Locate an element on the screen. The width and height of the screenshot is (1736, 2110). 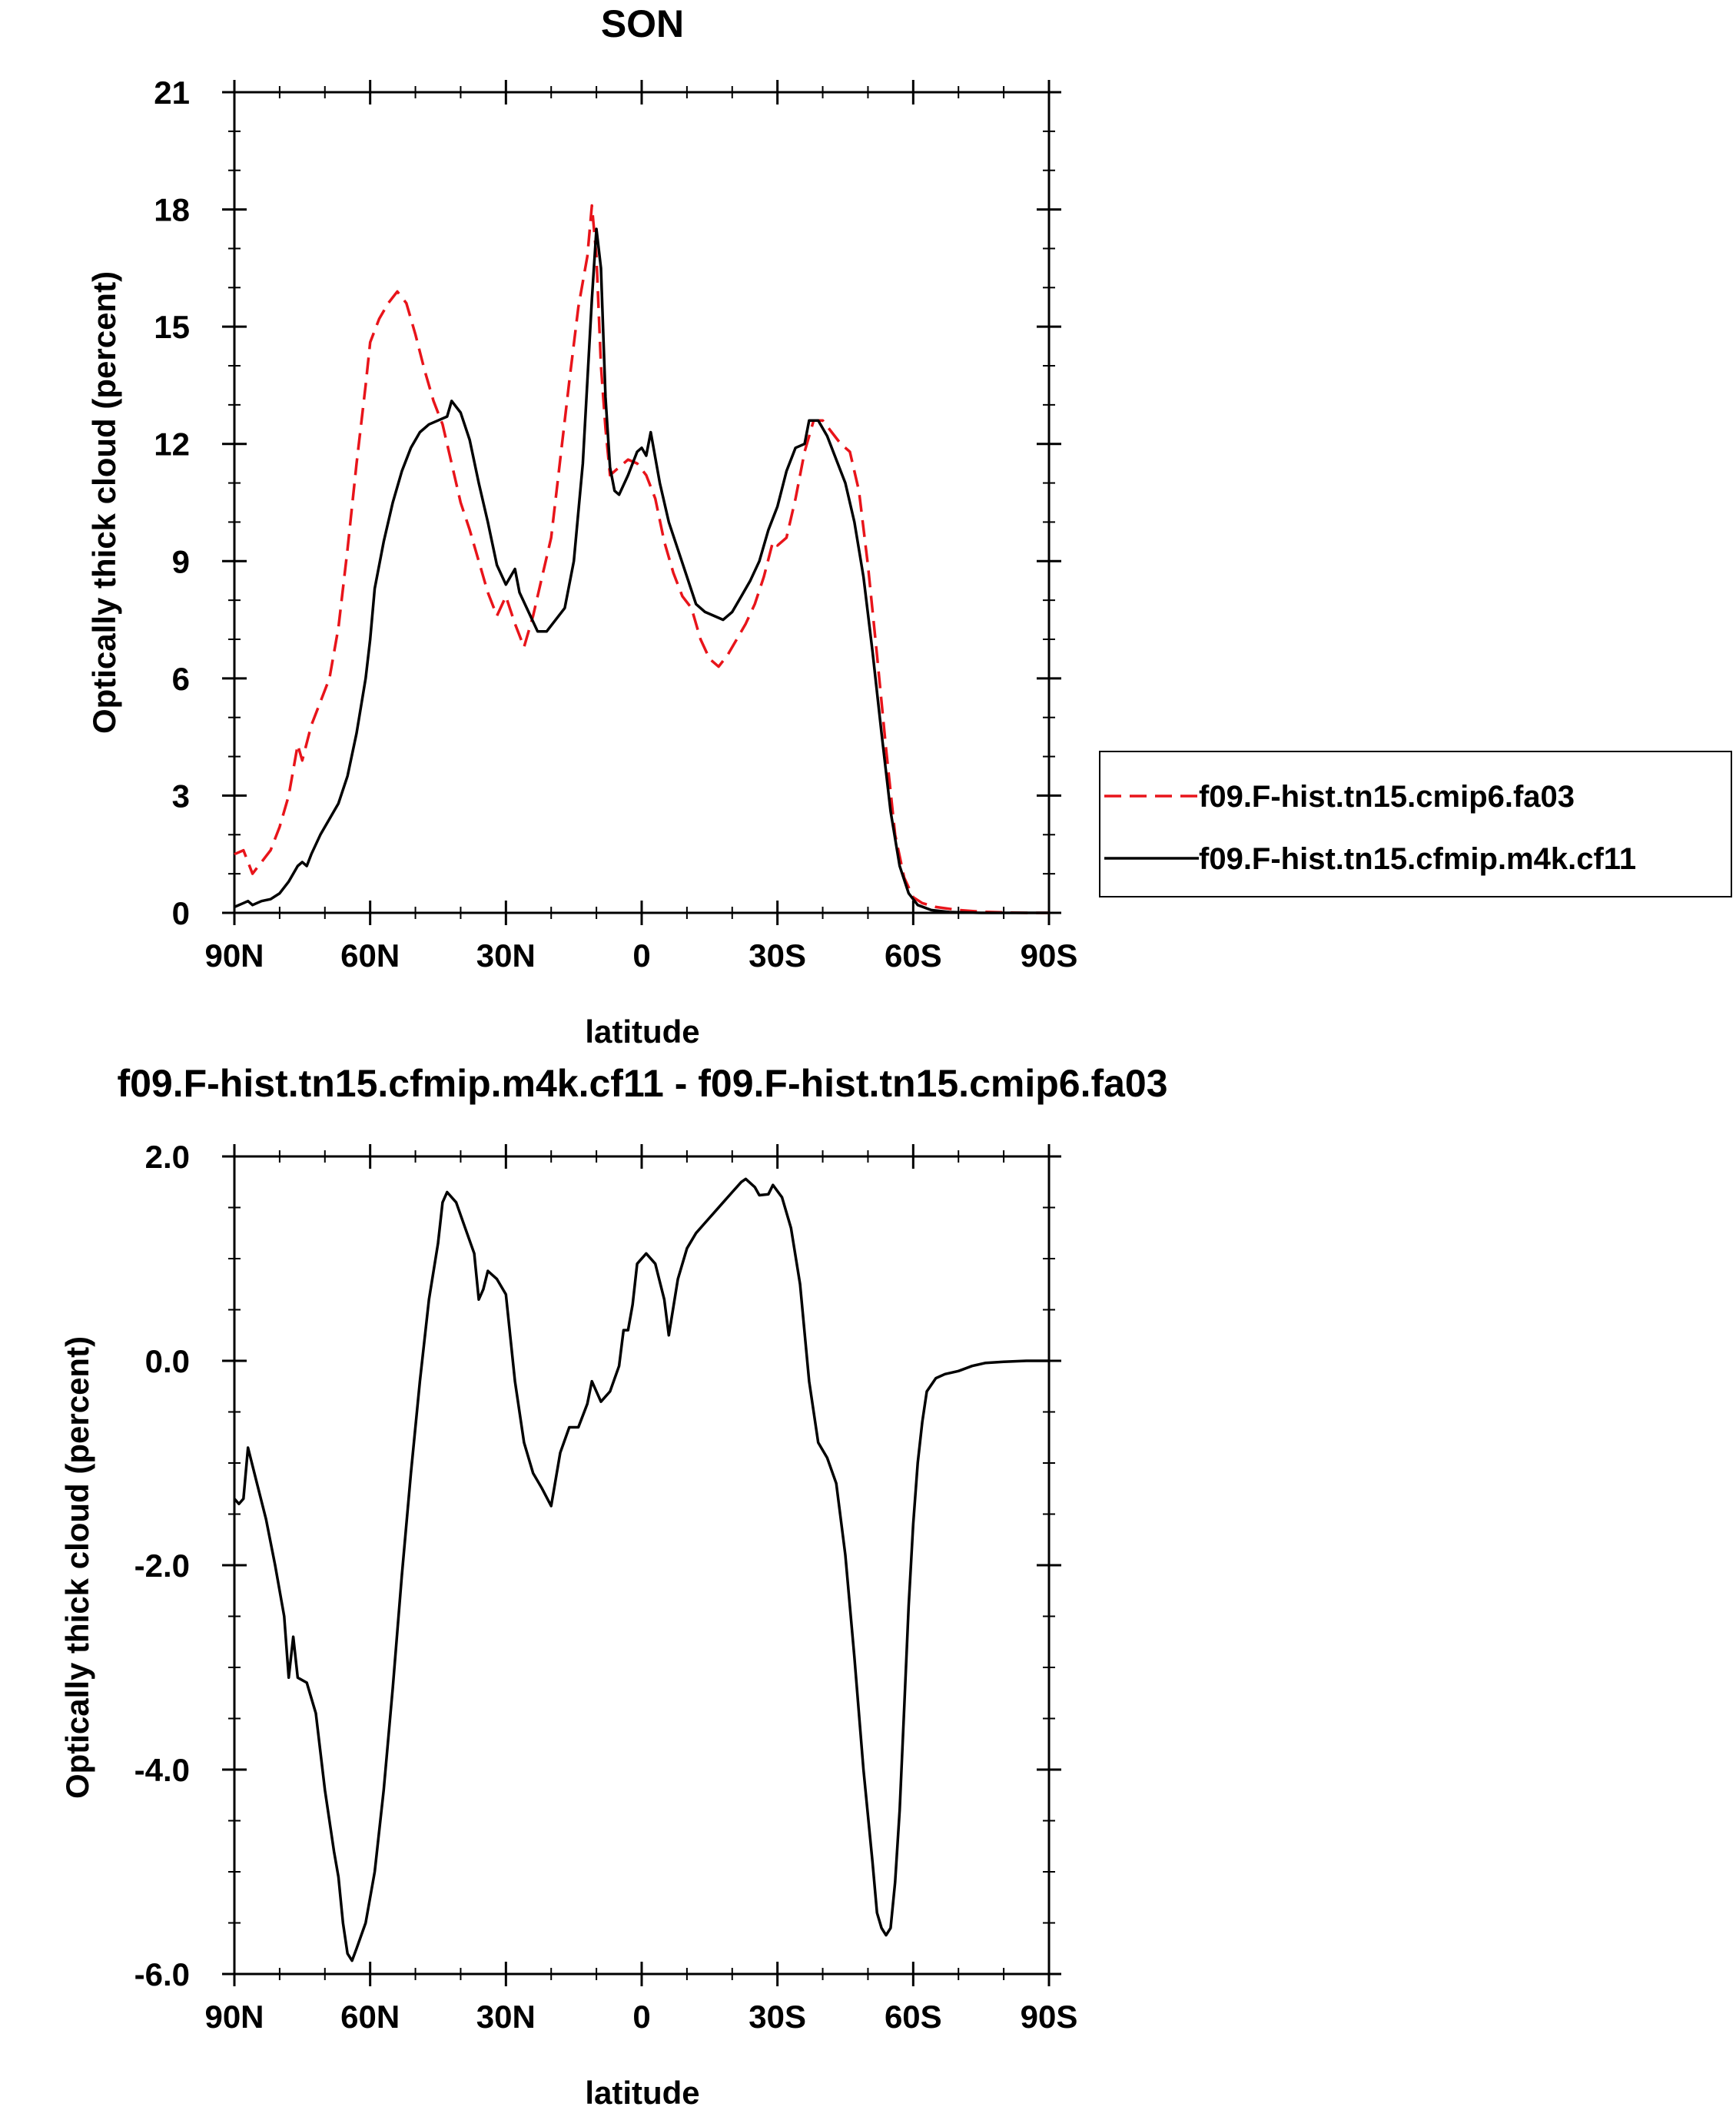
y-tick-label: 15 is located at coordinates (172, 327).